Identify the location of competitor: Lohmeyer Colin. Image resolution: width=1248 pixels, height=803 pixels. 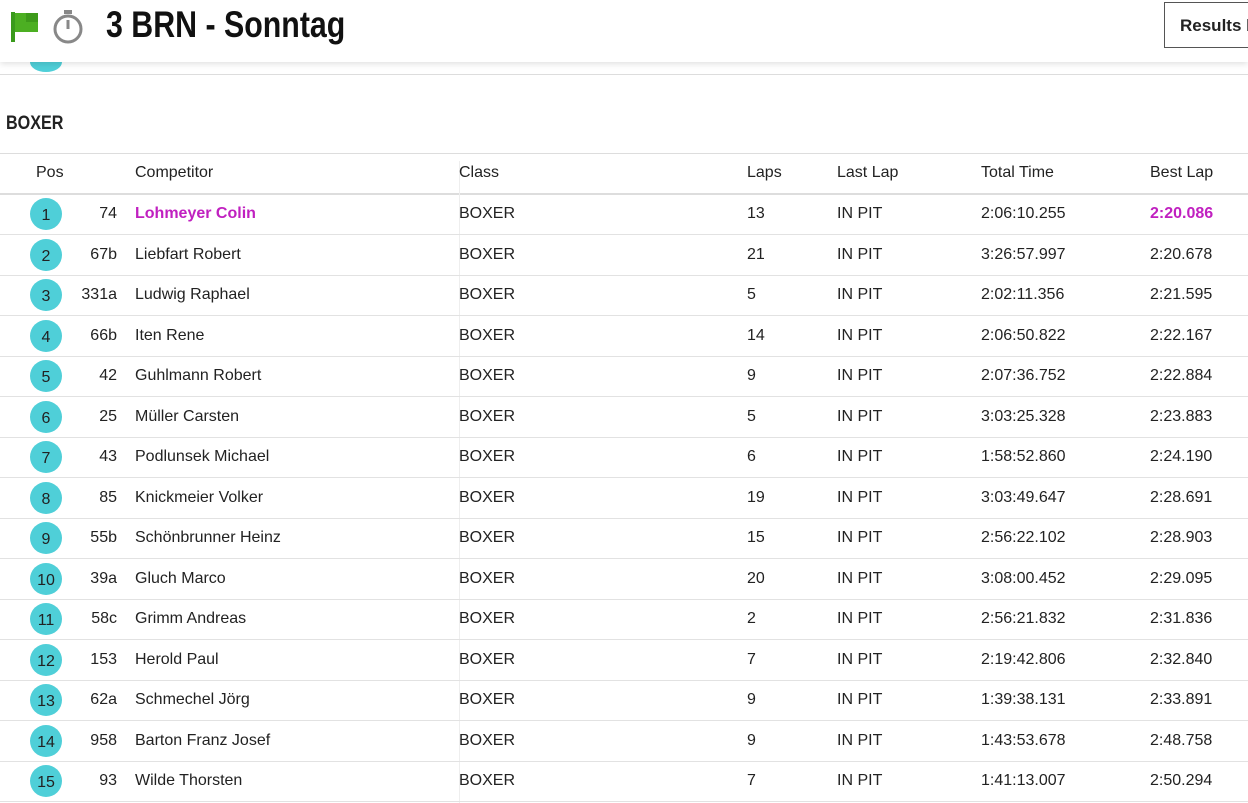
(195, 213).